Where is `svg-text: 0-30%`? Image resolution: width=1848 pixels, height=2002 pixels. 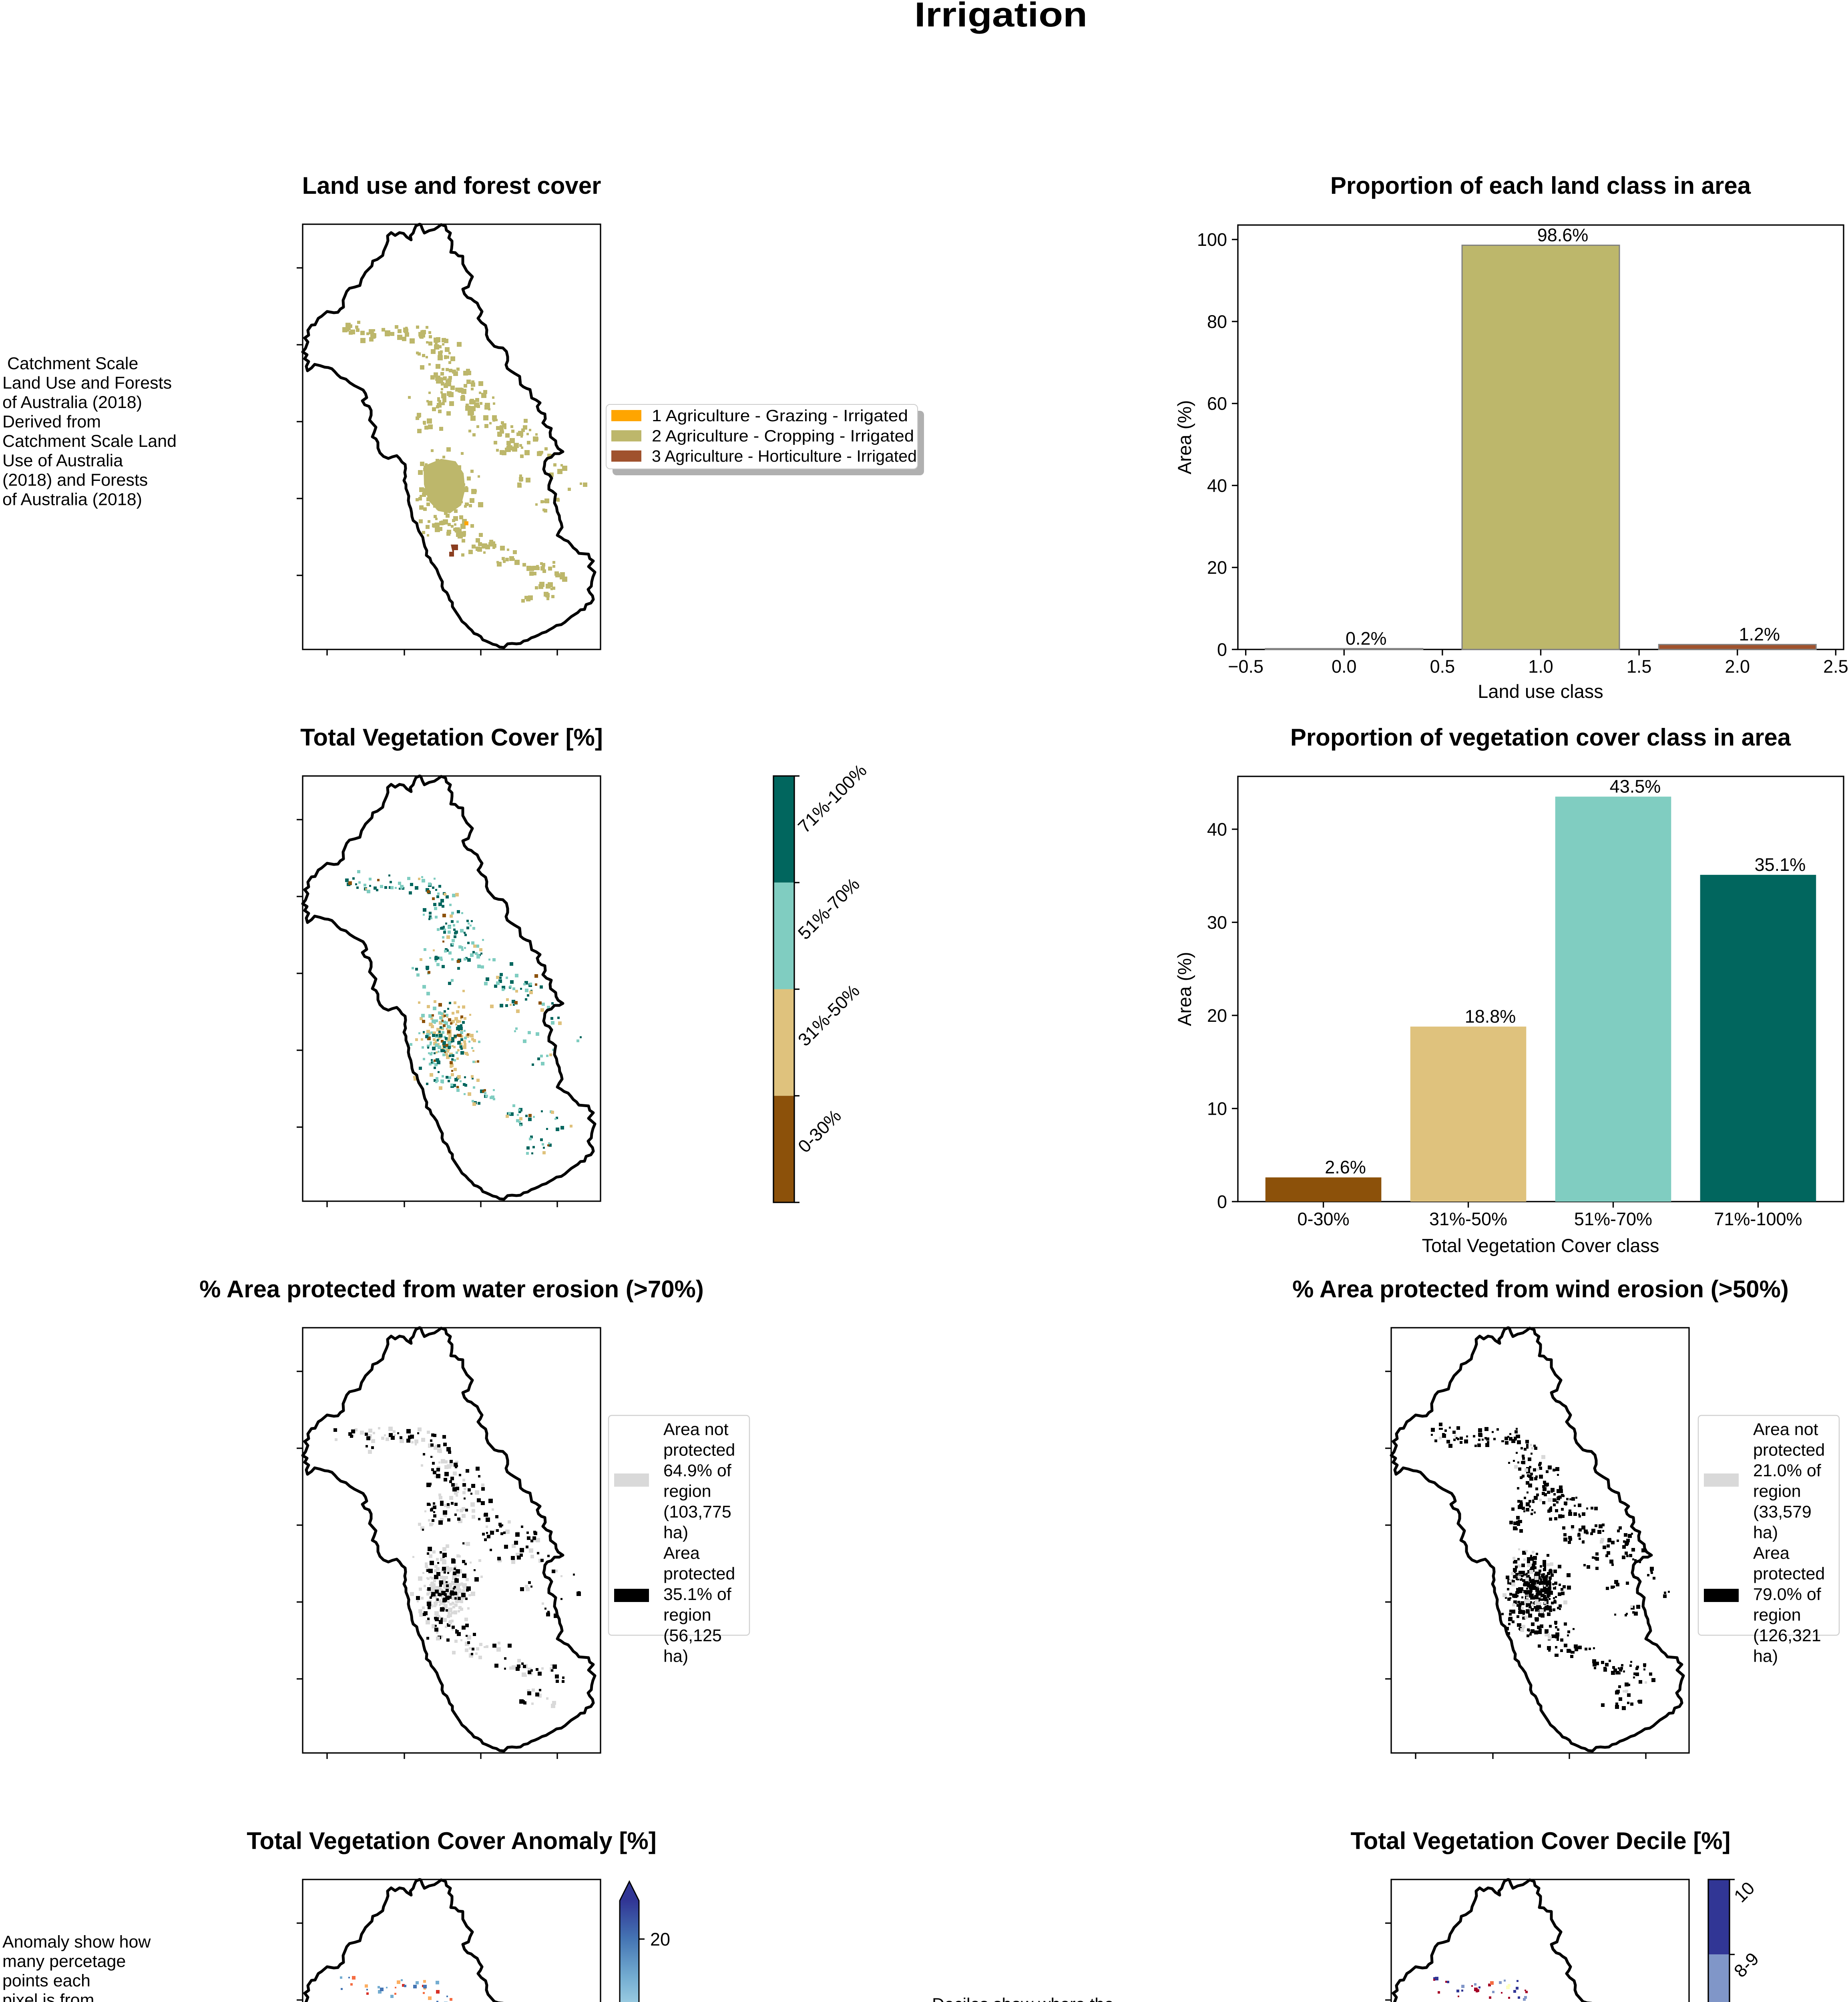
svg-text: 0-30% is located at coordinates (1324, 1219).